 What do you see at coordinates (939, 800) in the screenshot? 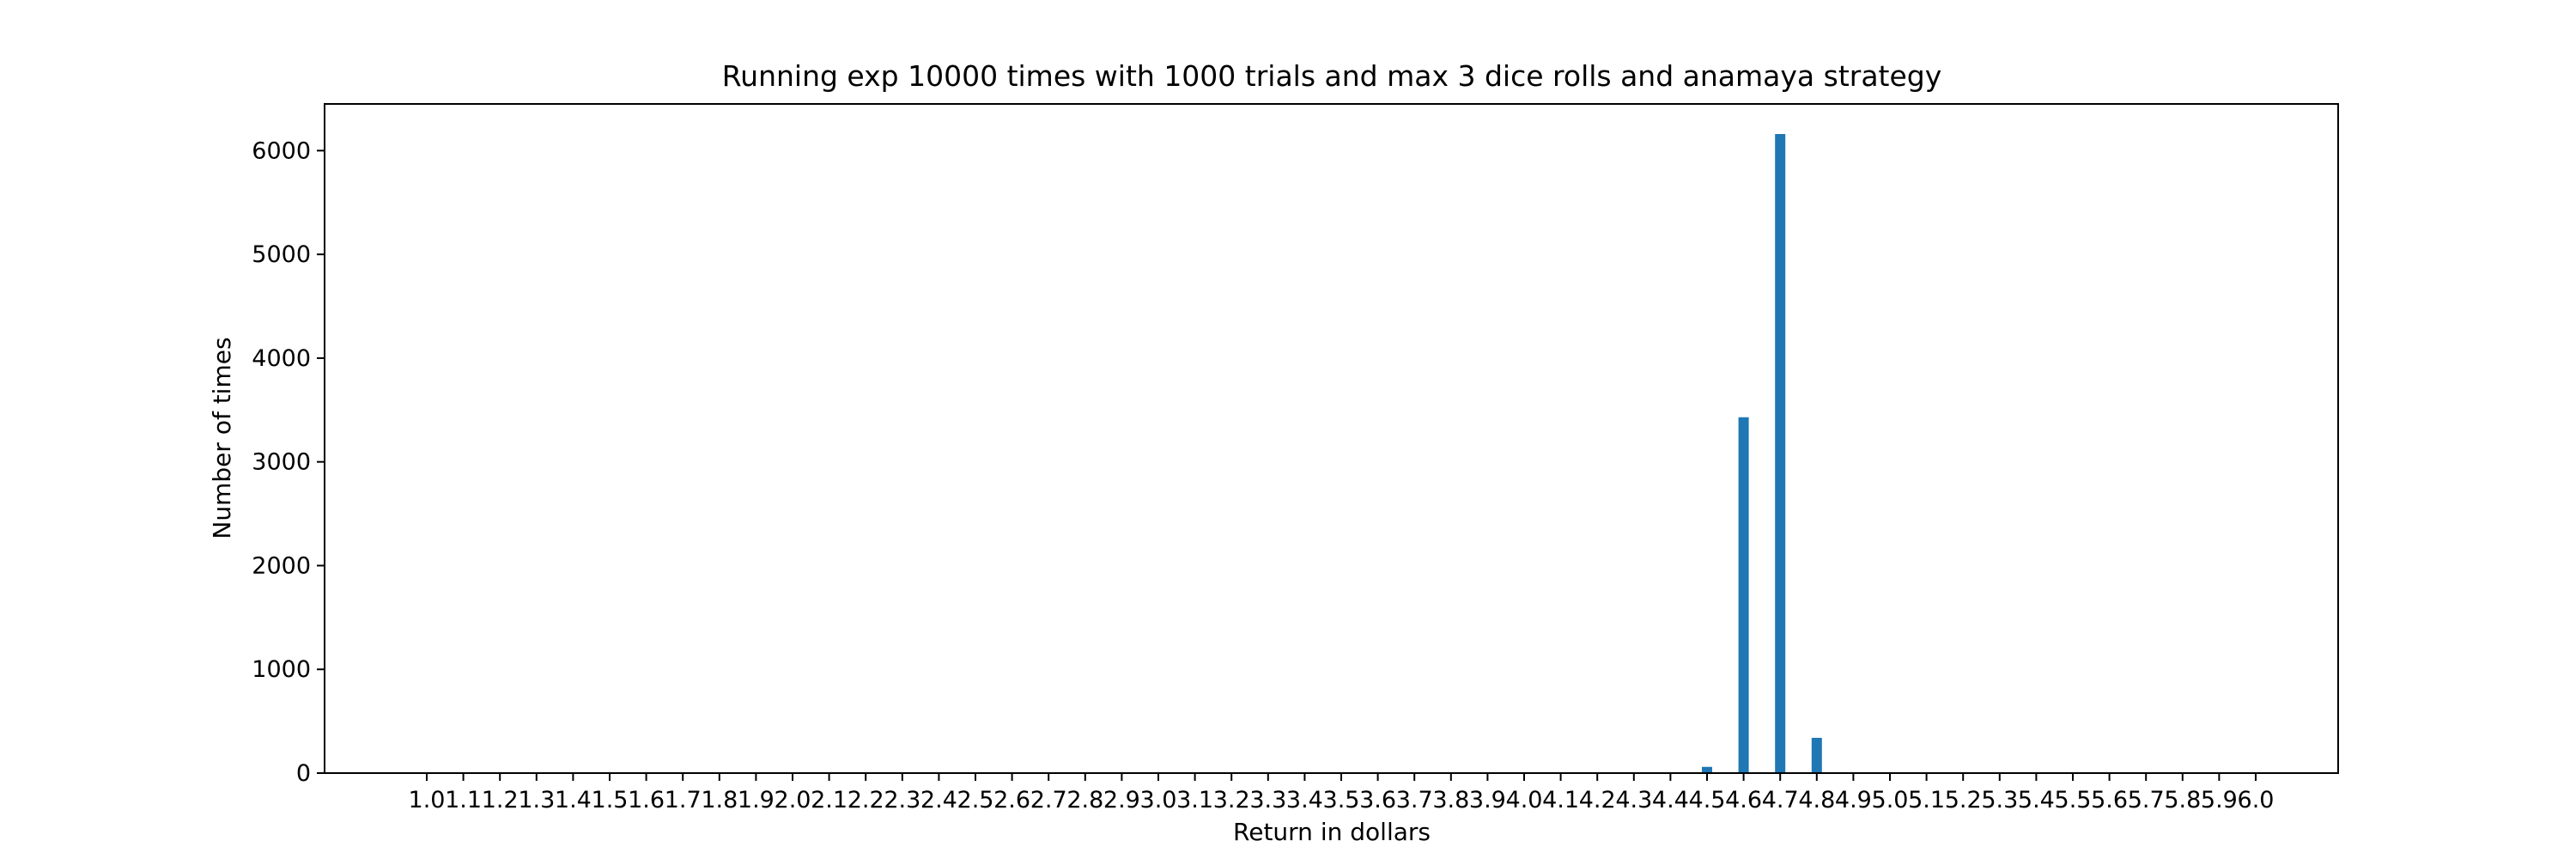
I see `x-tick-label: 2.4` at bounding box center [939, 800].